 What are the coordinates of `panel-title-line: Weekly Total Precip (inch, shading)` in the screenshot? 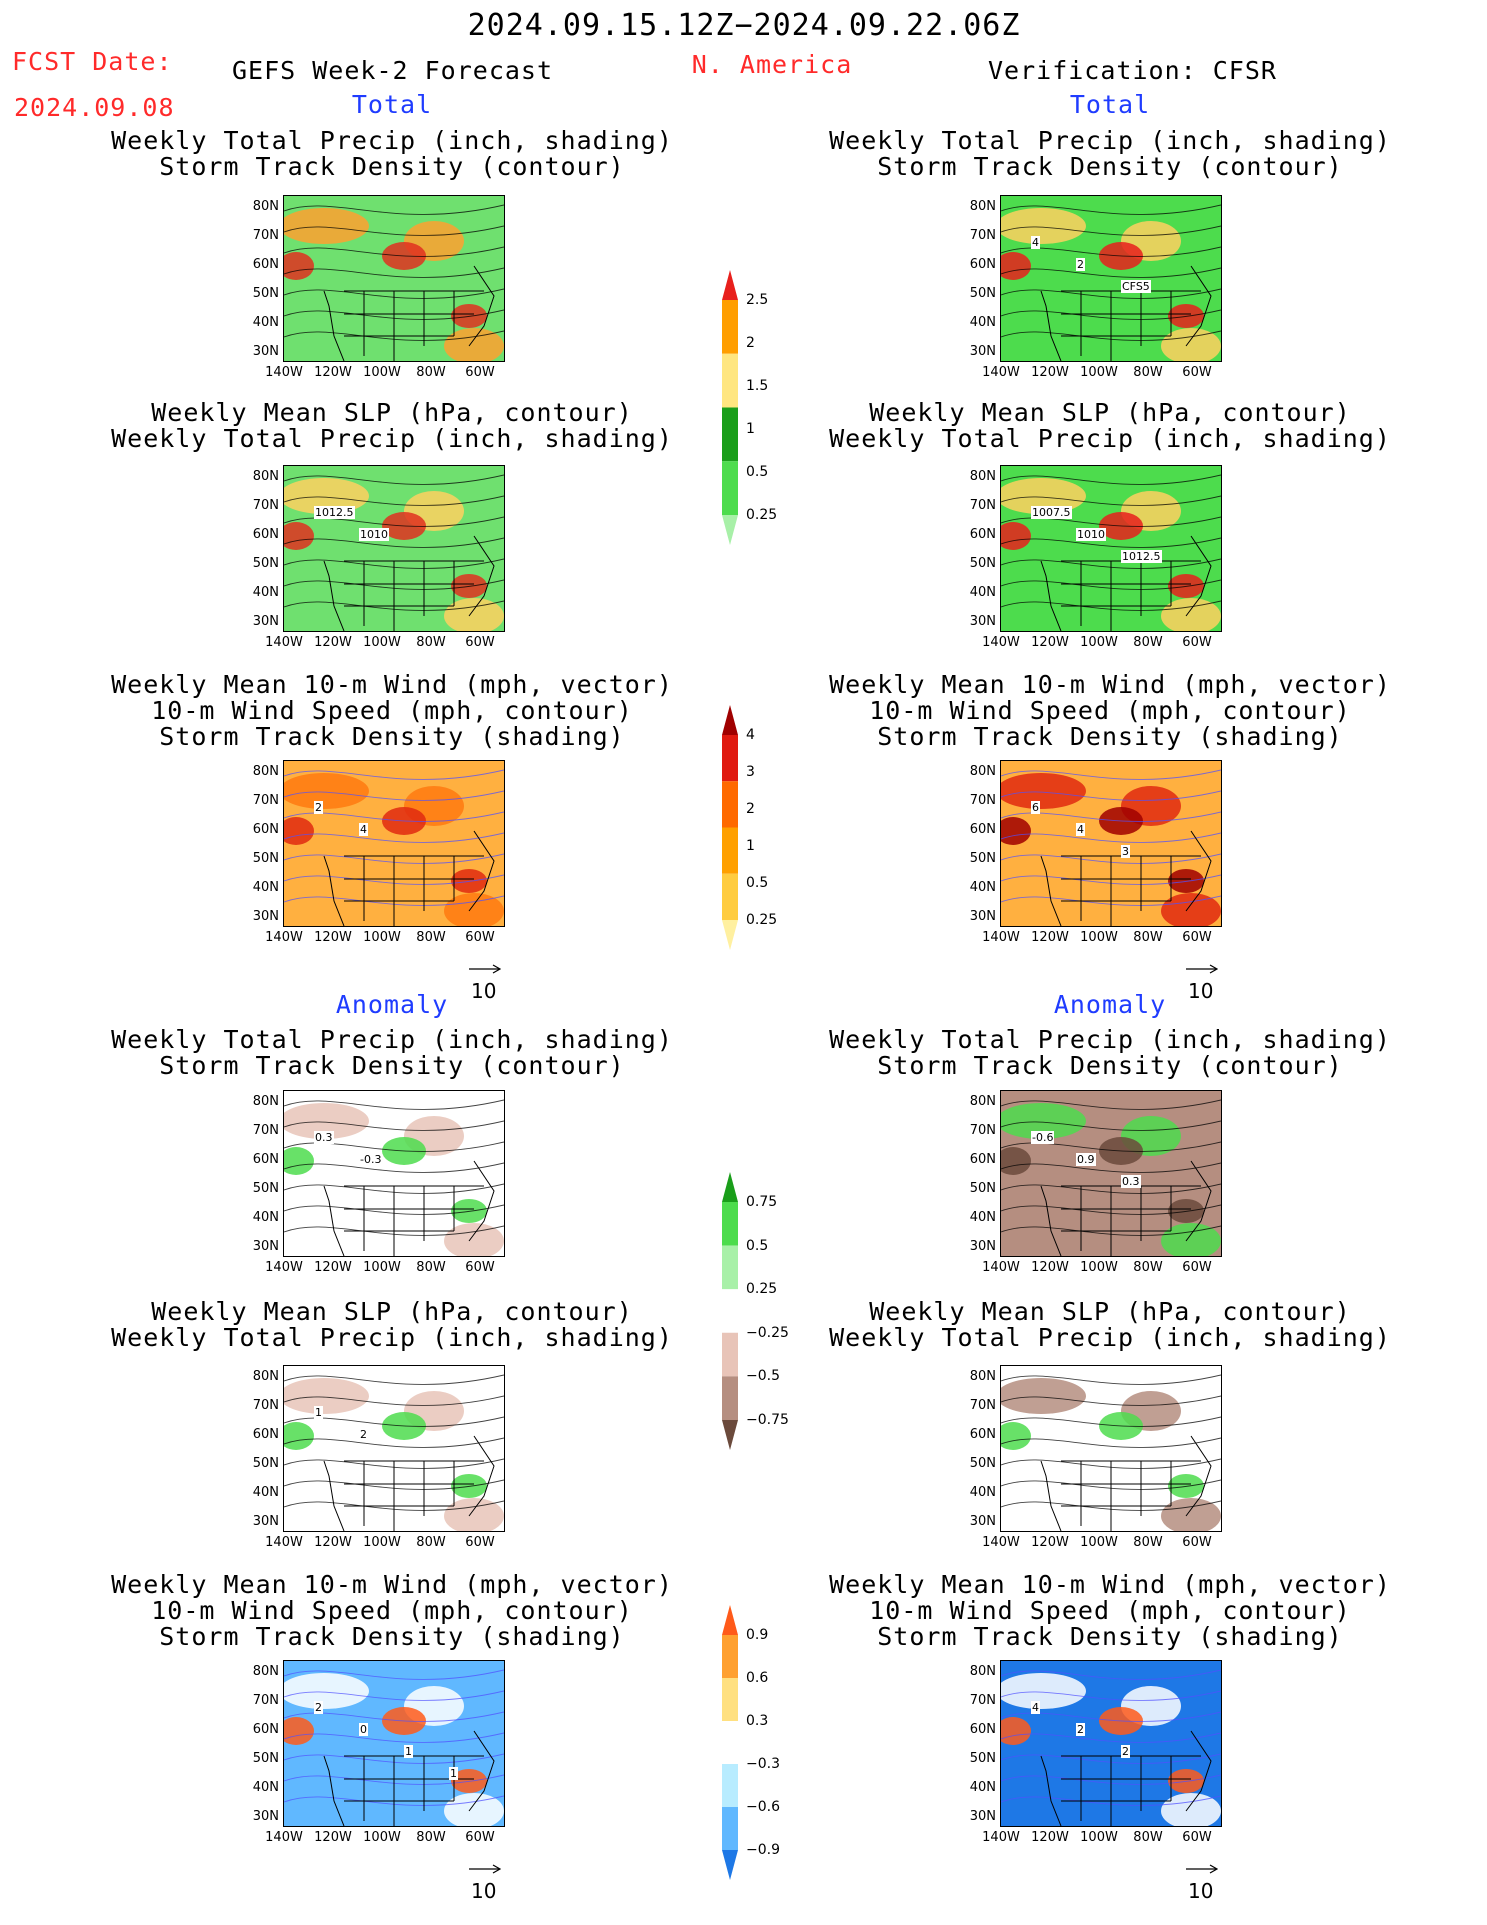 It's located at (392, 1337).